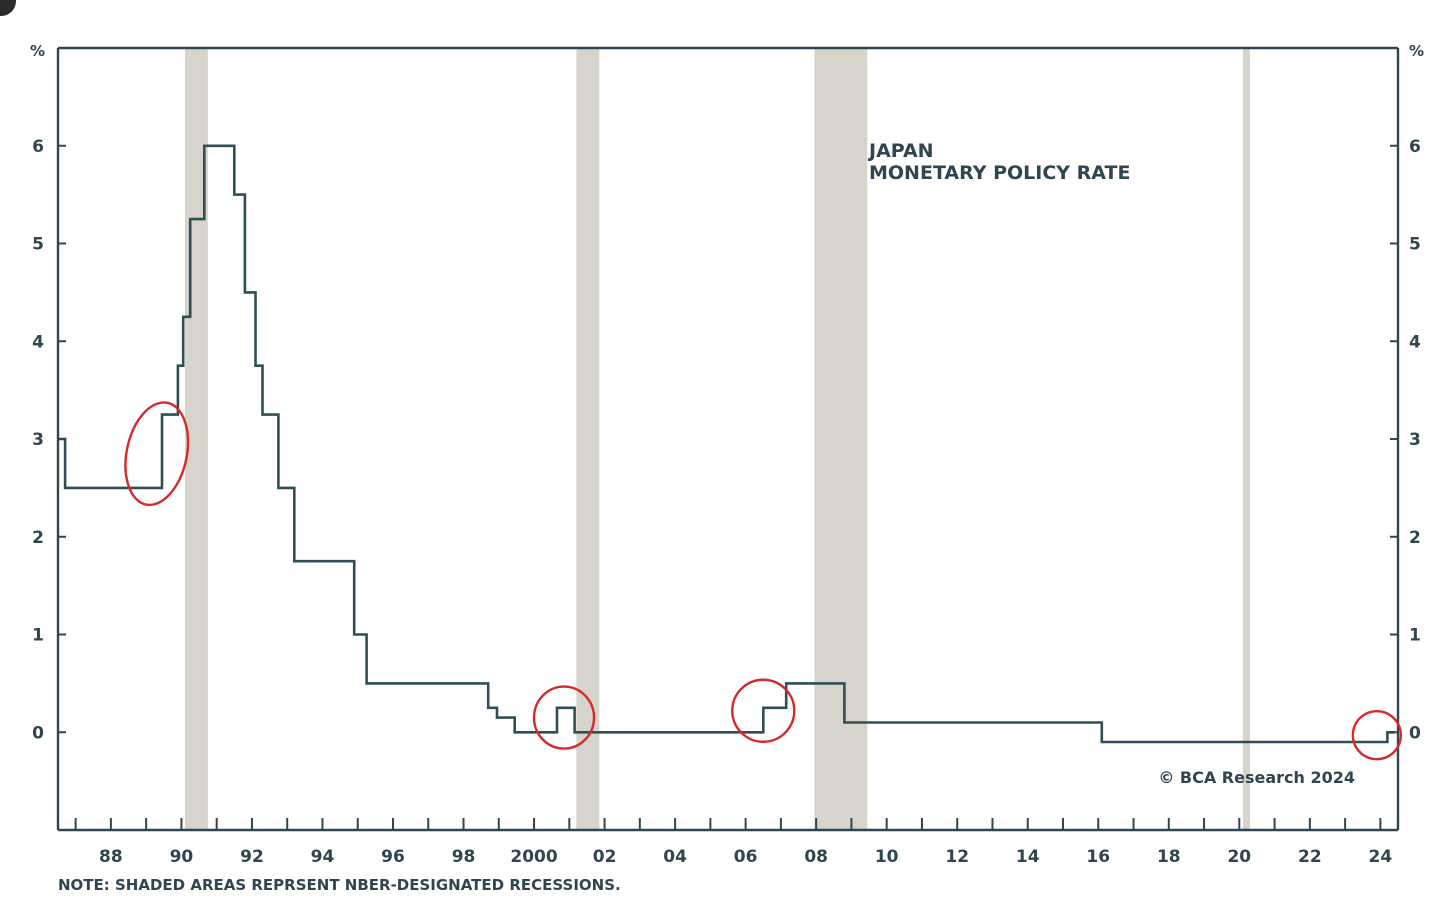 This screenshot has width=1456, height=910. I want to click on y-tick-label-left: 5, so click(38, 245).